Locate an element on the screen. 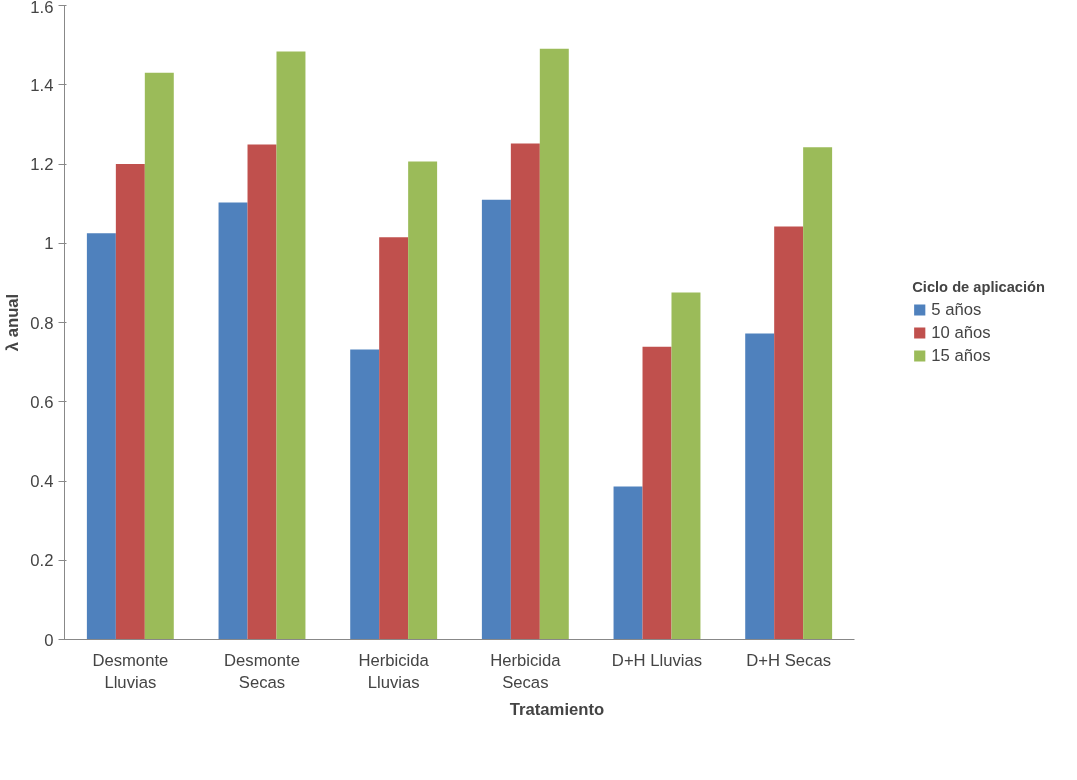 This screenshot has width=1077, height=780. y-tick-label: 0.8 is located at coordinates (42, 323).